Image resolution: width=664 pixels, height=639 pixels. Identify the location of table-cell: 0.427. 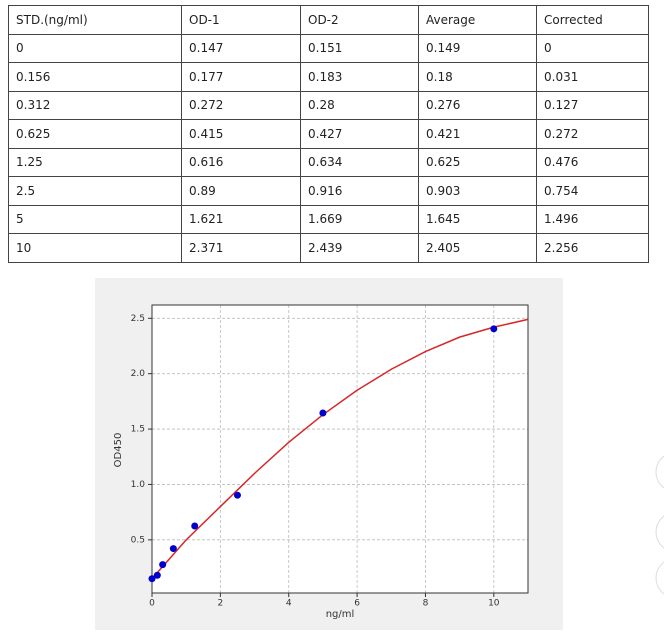
(359, 134).